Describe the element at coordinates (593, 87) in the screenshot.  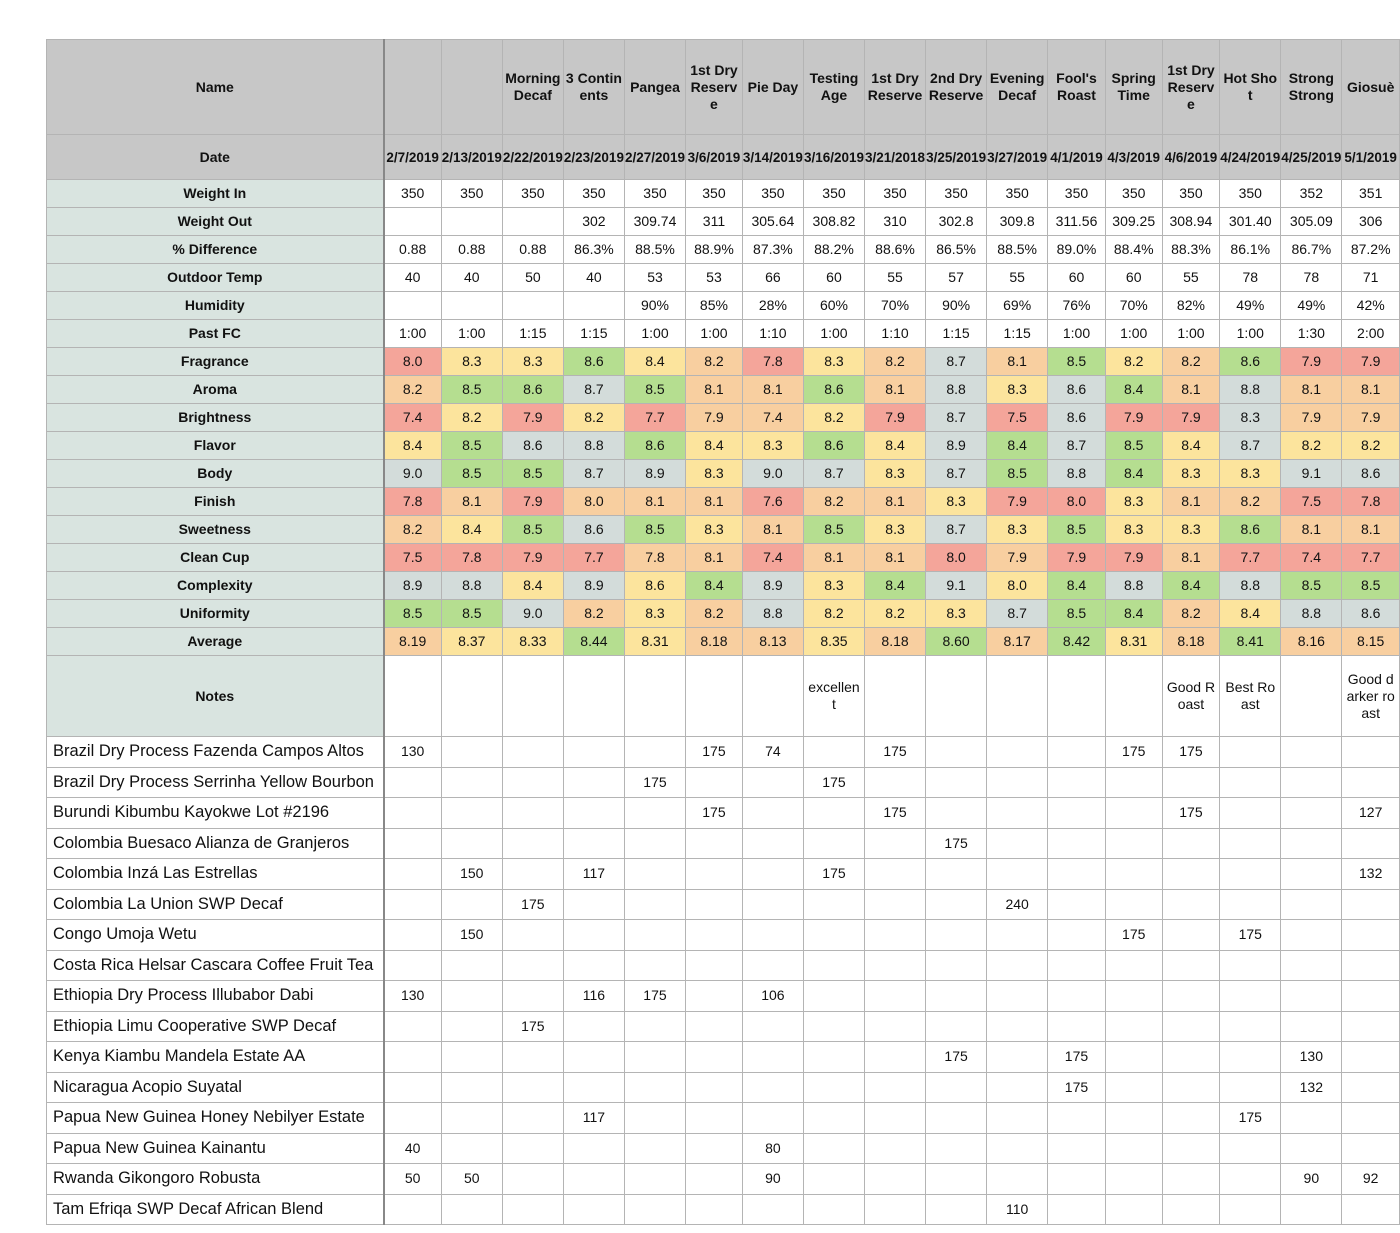
I see `roast-name-cell: 3 Continents` at that location.